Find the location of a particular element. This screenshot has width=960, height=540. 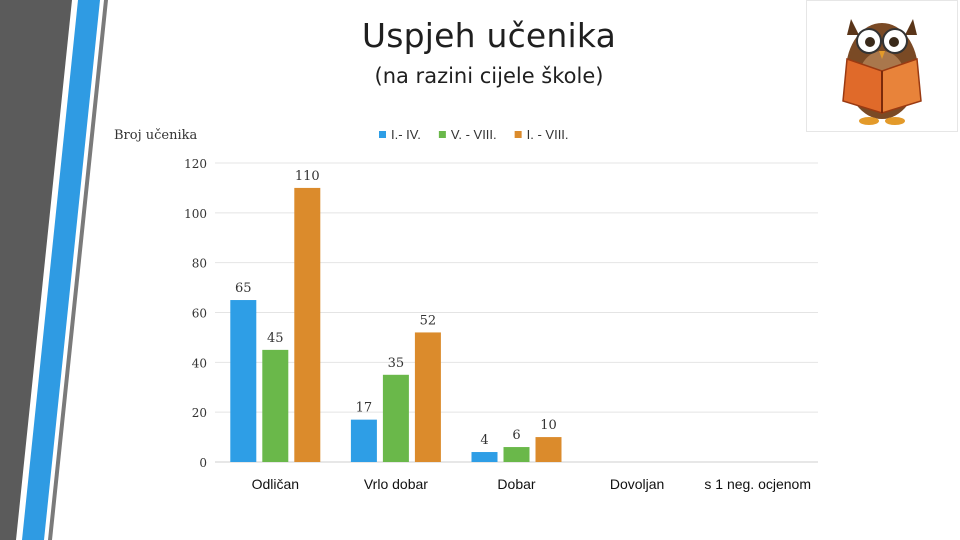

blue-stripe is located at coordinates (61, 270).